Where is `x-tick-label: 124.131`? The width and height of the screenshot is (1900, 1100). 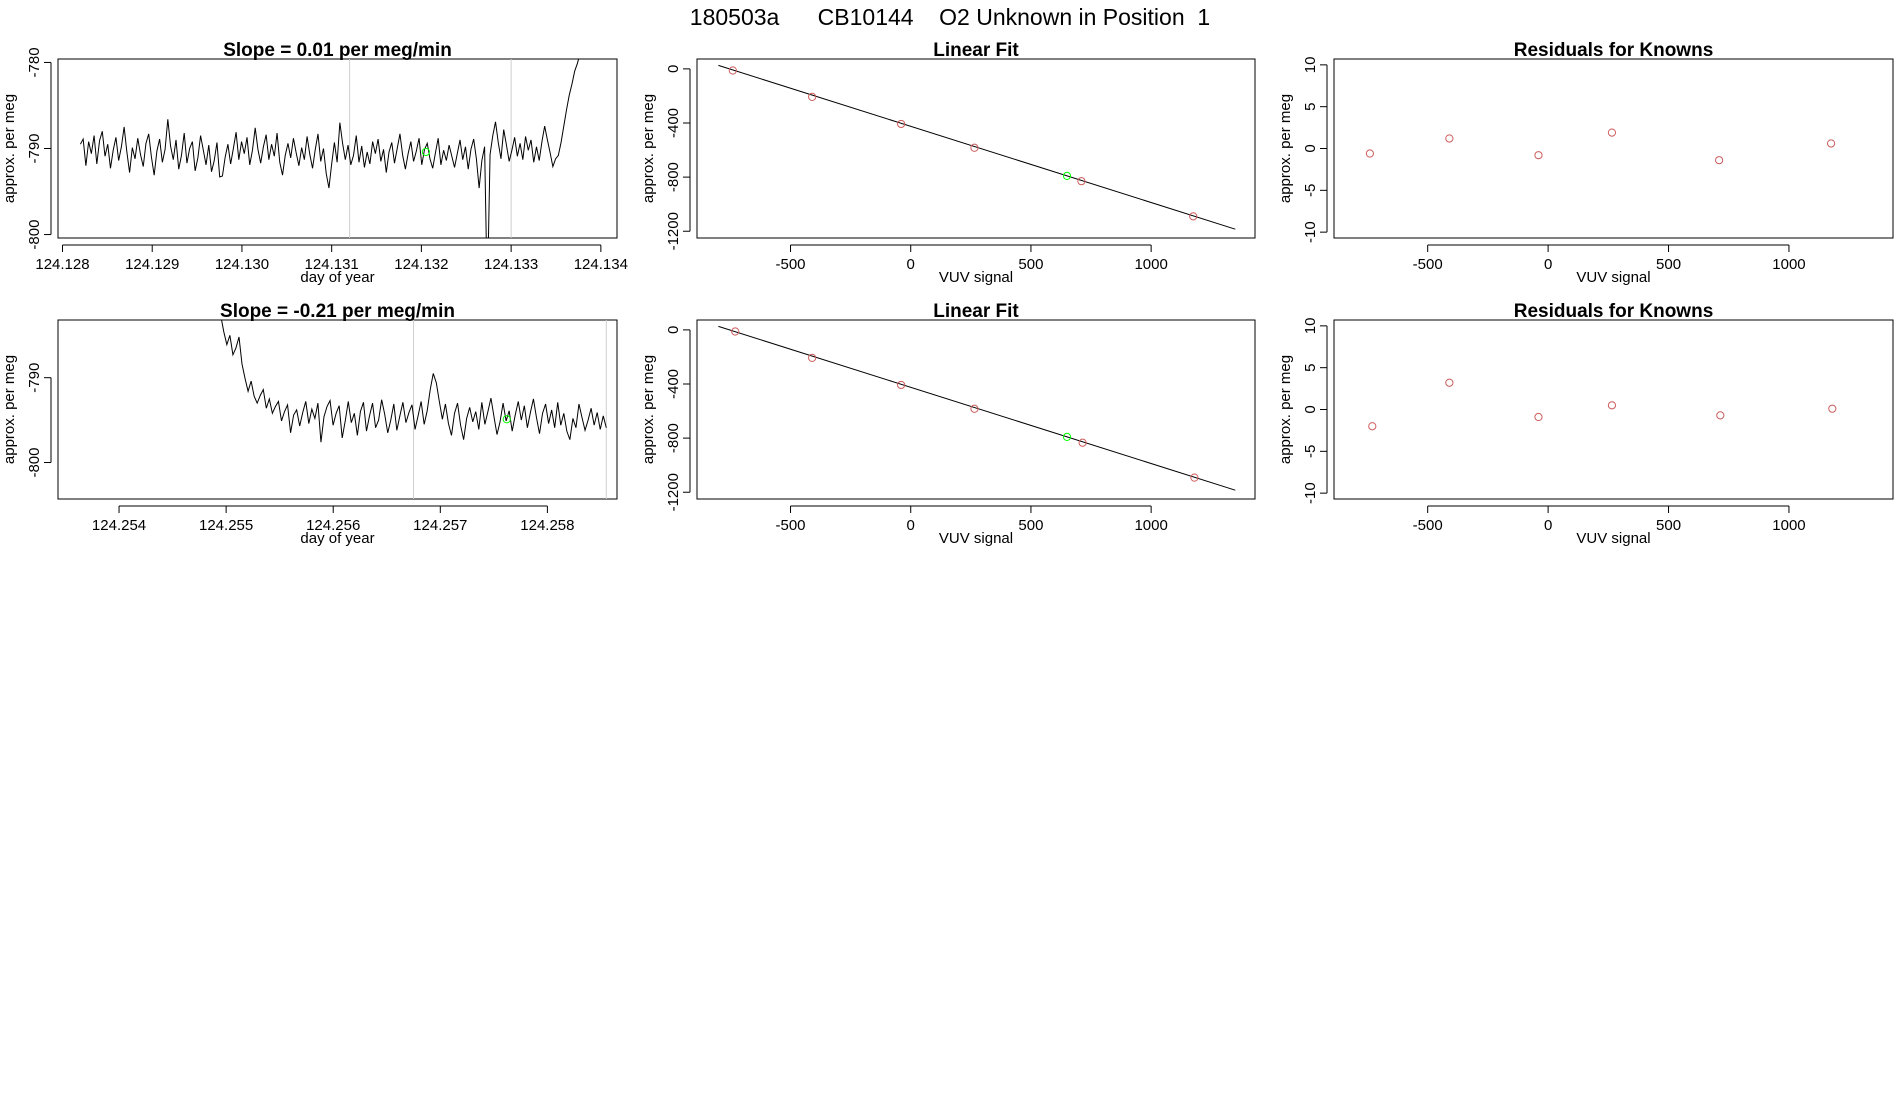
x-tick-label: 124.131 is located at coordinates (332, 264).